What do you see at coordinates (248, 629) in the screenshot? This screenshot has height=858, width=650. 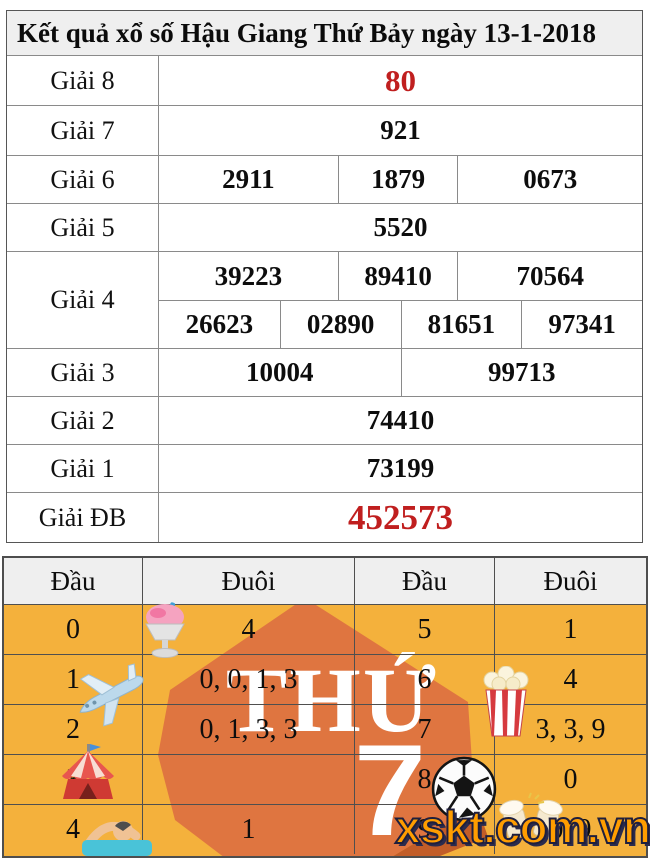 I see `tail-values: 4` at bounding box center [248, 629].